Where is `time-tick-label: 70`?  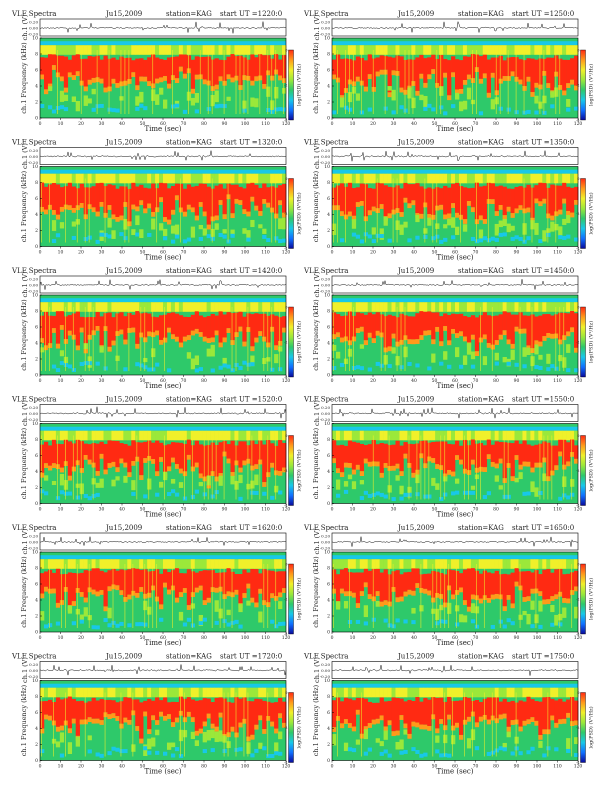
time-tick-label: 70 is located at coordinates (184, 638).